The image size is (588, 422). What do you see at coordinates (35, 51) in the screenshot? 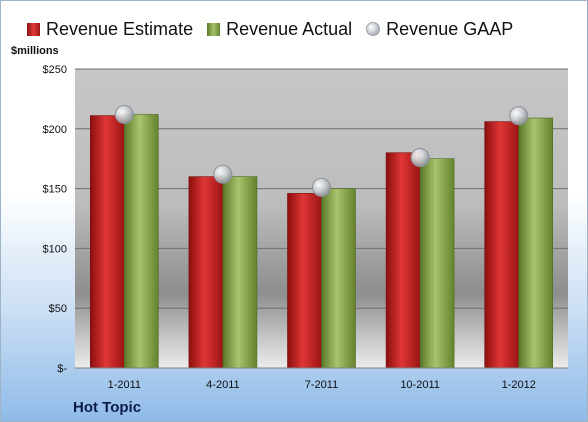
I see `y-axis-unit-label: $millions` at bounding box center [35, 51].